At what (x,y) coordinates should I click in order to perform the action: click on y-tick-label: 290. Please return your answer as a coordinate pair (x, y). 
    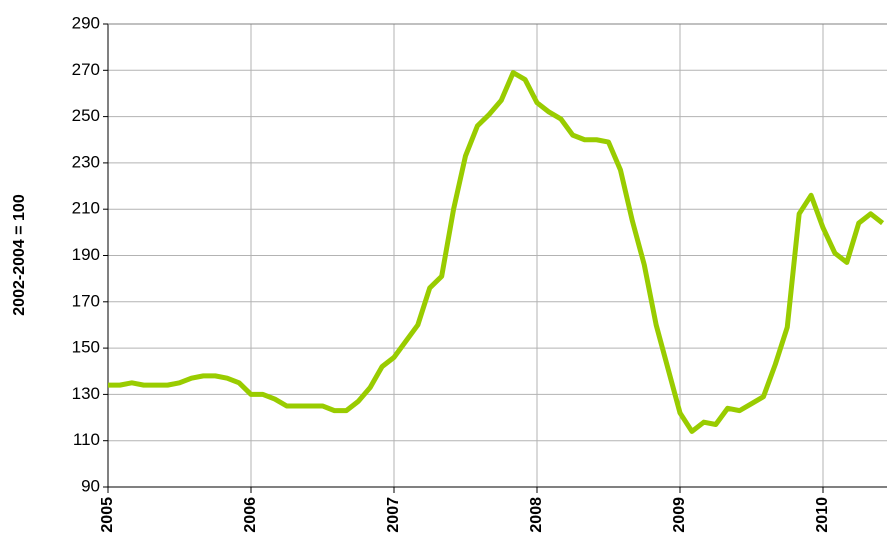
    Looking at the image, I should click on (86, 22).